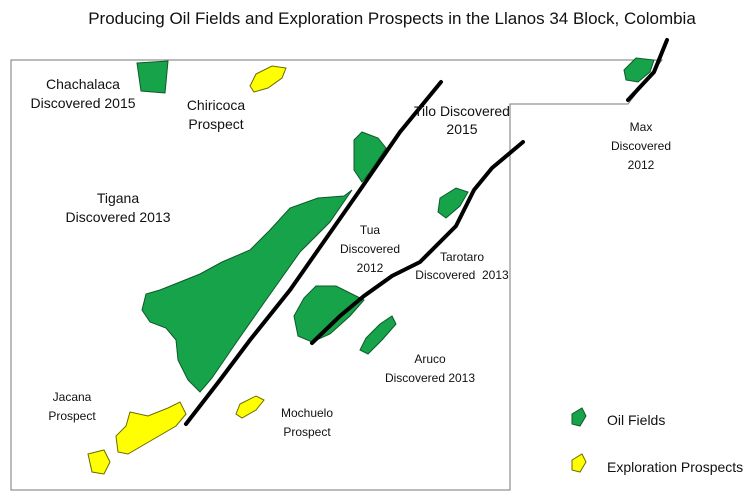 Image resolution: width=750 pixels, height=504 pixels. Describe the element at coordinates (117, 207) in the screenshot. I see `map-label: Tigana Discovered 2013` at that location.